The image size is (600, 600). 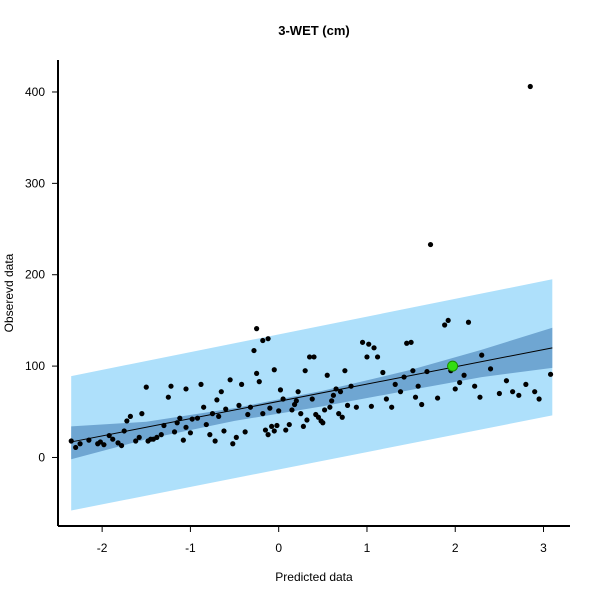 What do you see at coordinates (322, 540) in the screenshot?
I see `x-ticks: -2 -1 0 1 2 3` at bounding box center [322, 540].